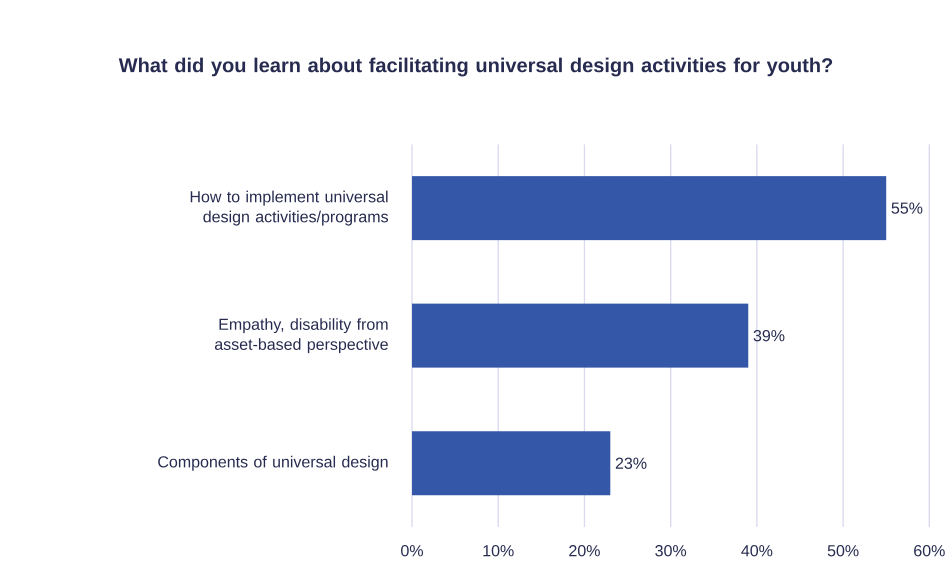  Describe the element at coordinates (273, 463) in the screenshot. I see `y-tick-label: Components of universal design` at that location.